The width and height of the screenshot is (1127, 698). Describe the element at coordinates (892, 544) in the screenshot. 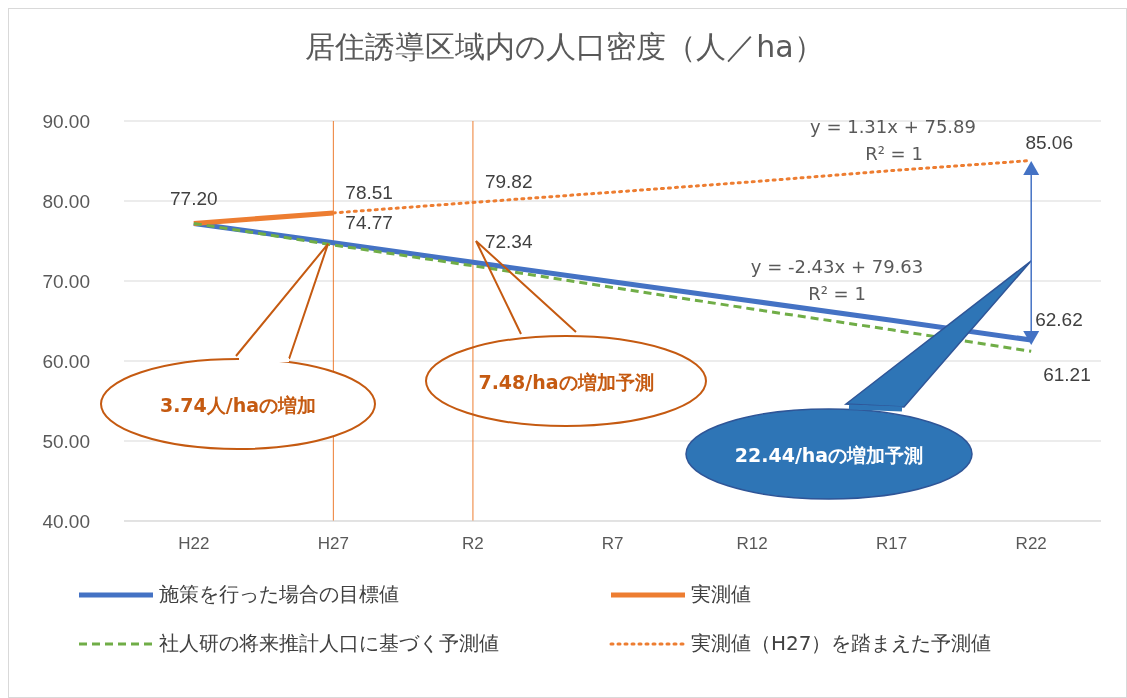

I see `x-tick-label: R17` at that location.